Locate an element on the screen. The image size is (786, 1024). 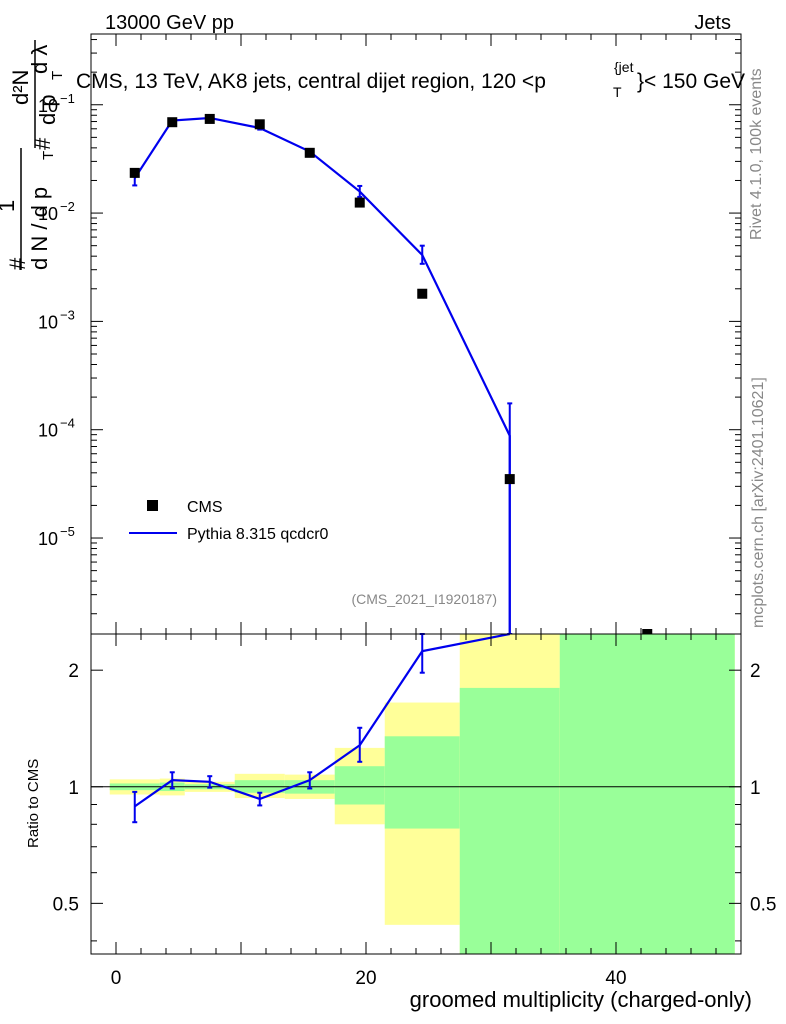
analysis-watermark: (CMS_2021_I1920187) is located at coordinates (424, 599).